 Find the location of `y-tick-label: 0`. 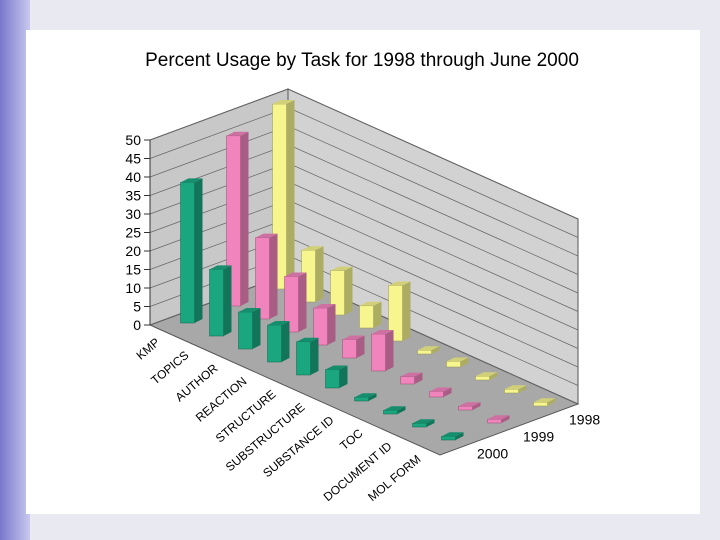

y-tick-label: 0 is located at coordinates (137, 325).